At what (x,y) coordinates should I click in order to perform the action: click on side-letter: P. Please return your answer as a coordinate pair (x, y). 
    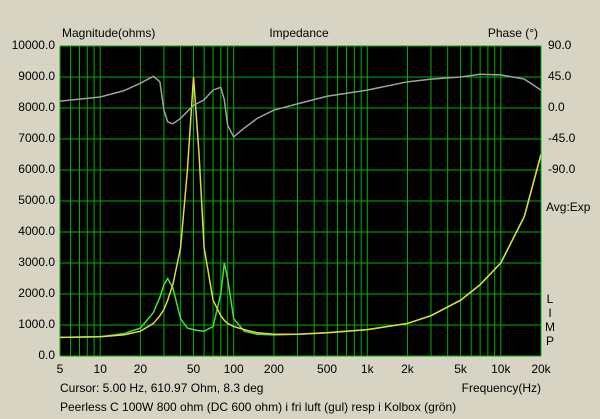
    Looking at the image, I should click on (550, 341).